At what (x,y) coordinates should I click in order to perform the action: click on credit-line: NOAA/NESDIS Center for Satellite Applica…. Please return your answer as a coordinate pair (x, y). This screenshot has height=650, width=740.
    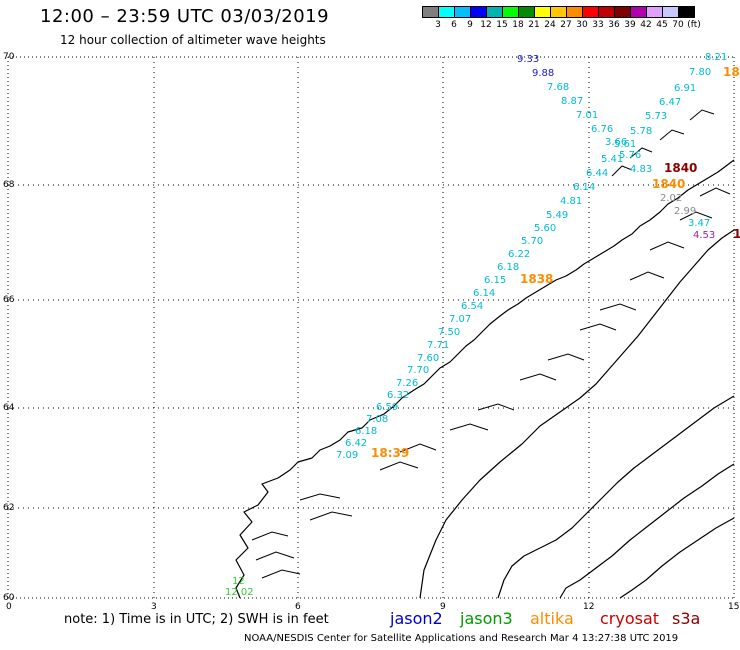
    Looking at the image, I should click on (461, 638).